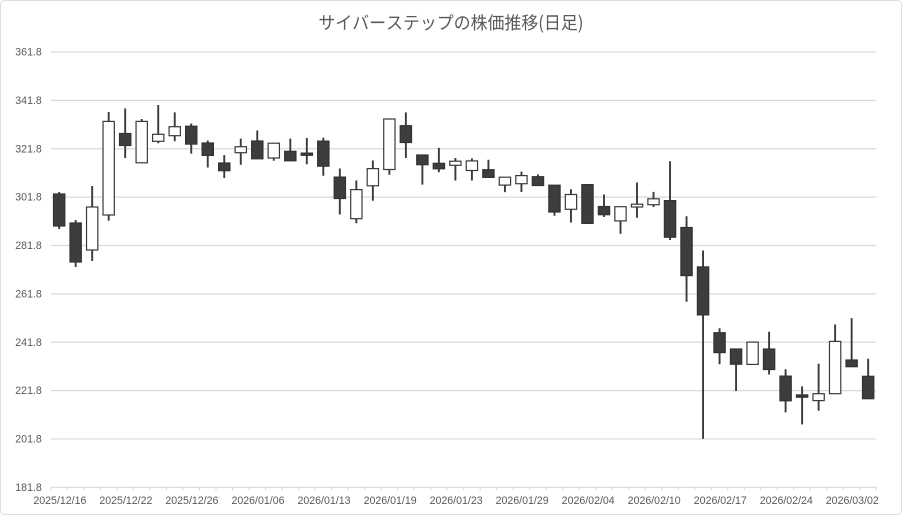 The height and width of the screenshot is (521, 904). What do you see at coordinates (28, 488) in the screenshot?
I see `svg-text: 181.8` at bounding box center [28, 488].